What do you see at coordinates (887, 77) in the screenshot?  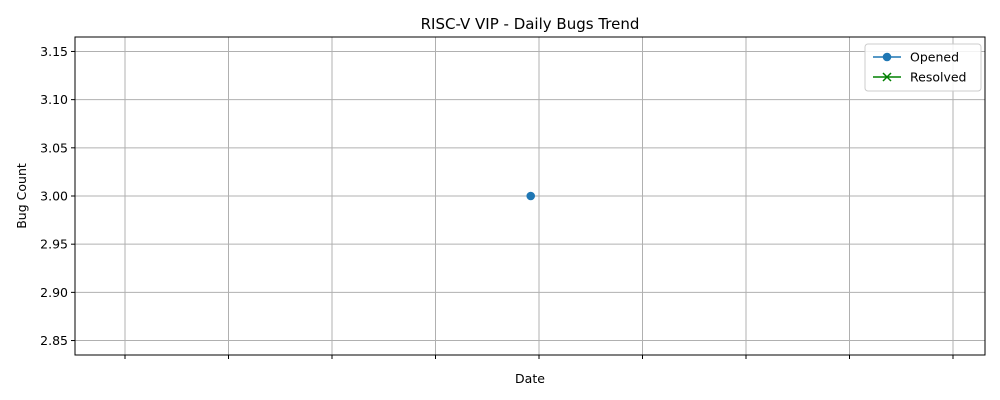 I see `legend-resolved-marker` at bounding box center [887, 77].